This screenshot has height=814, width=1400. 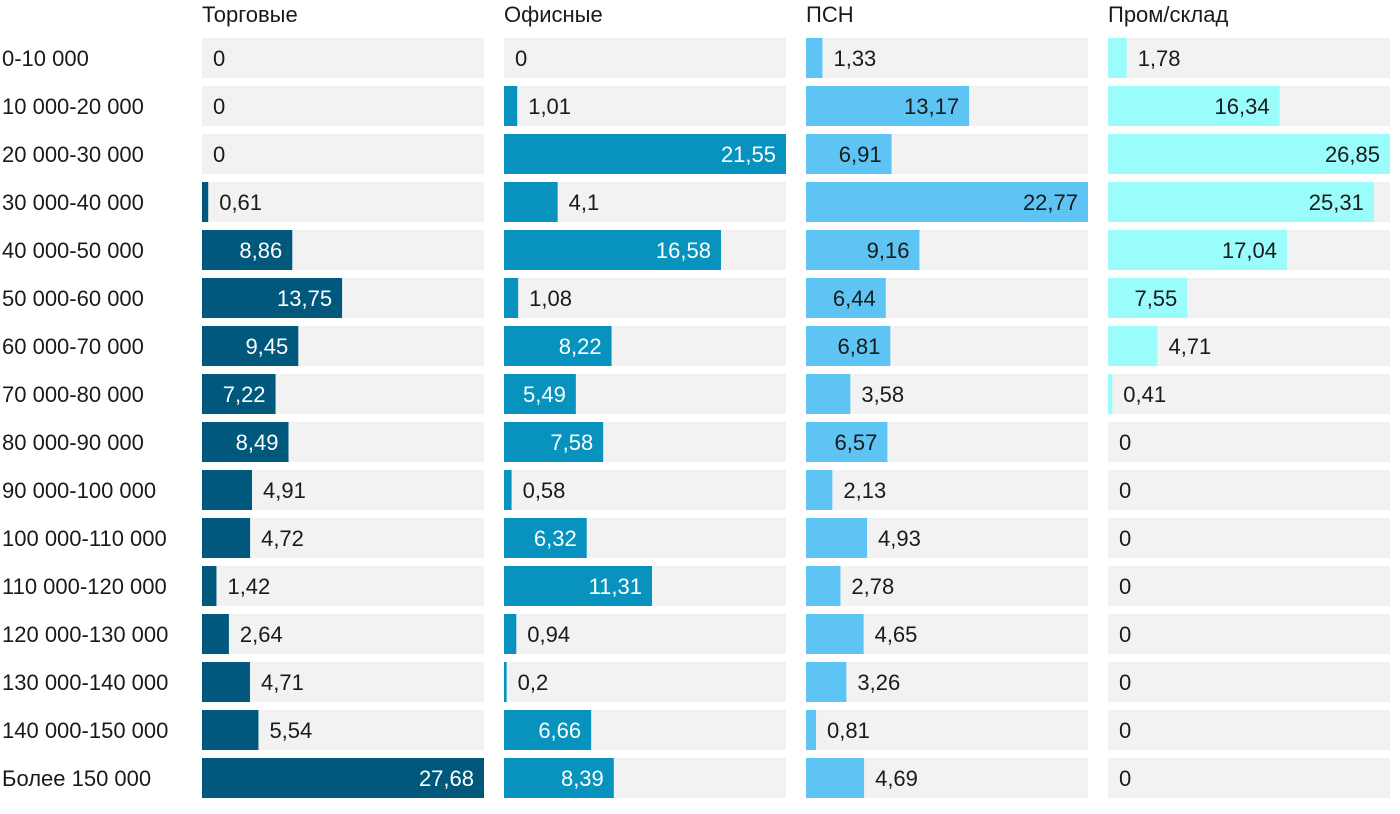 What do you see at coordinates (85, 730) in the screenshot?
I see `category-label: 140 000-150 000` at bounding box center [85, 730].